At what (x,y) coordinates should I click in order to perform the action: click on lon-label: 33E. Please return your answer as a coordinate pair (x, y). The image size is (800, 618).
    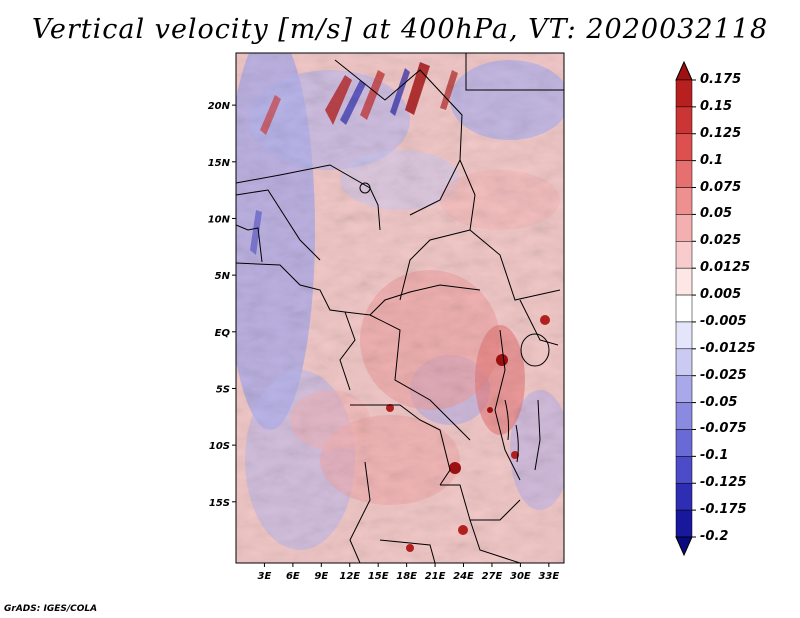
    Looking at the image, I should click on (548, 576).